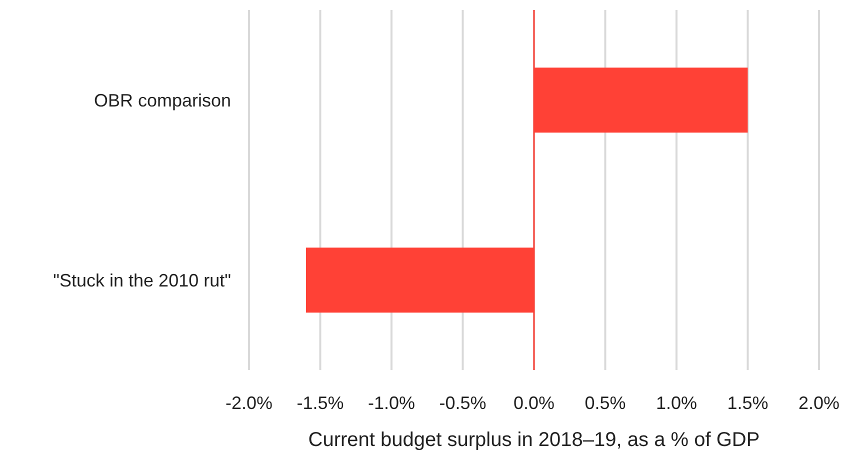 This screenshot has height=450, width=848. What do you see at coordinates (677, 402) in the screenshot?
I see `x-tick-label: 1.0%` at bounding box center [677, 402].